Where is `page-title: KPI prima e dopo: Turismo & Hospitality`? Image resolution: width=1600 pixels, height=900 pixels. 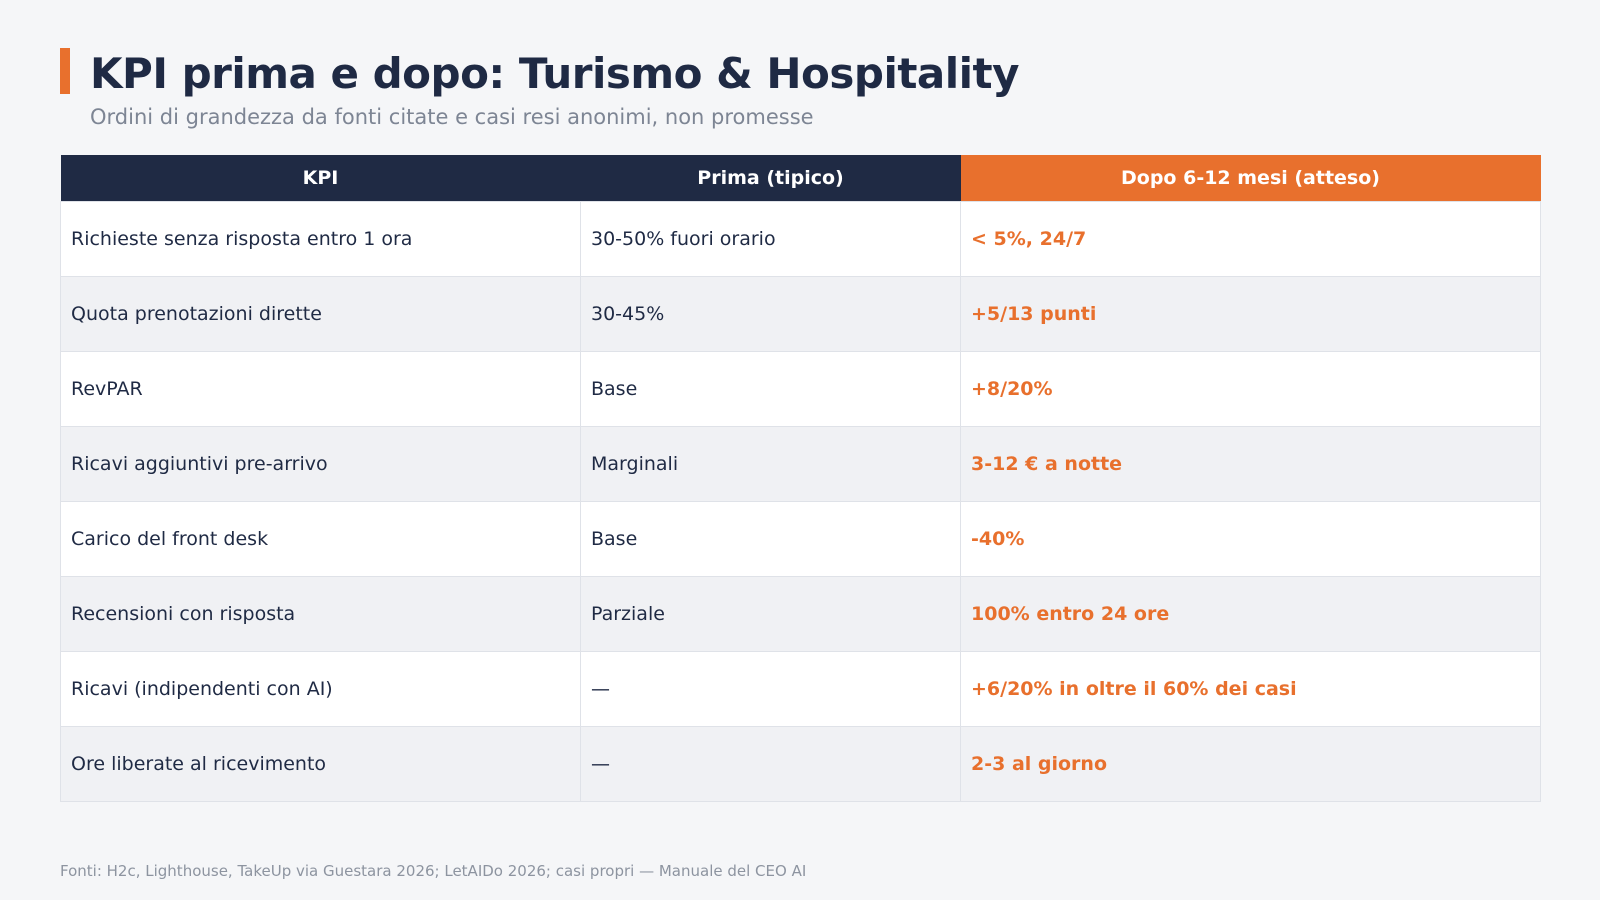
page-title: KPI prima e dopo: Turismo & Hospitality is located at coordinates (555, 73).